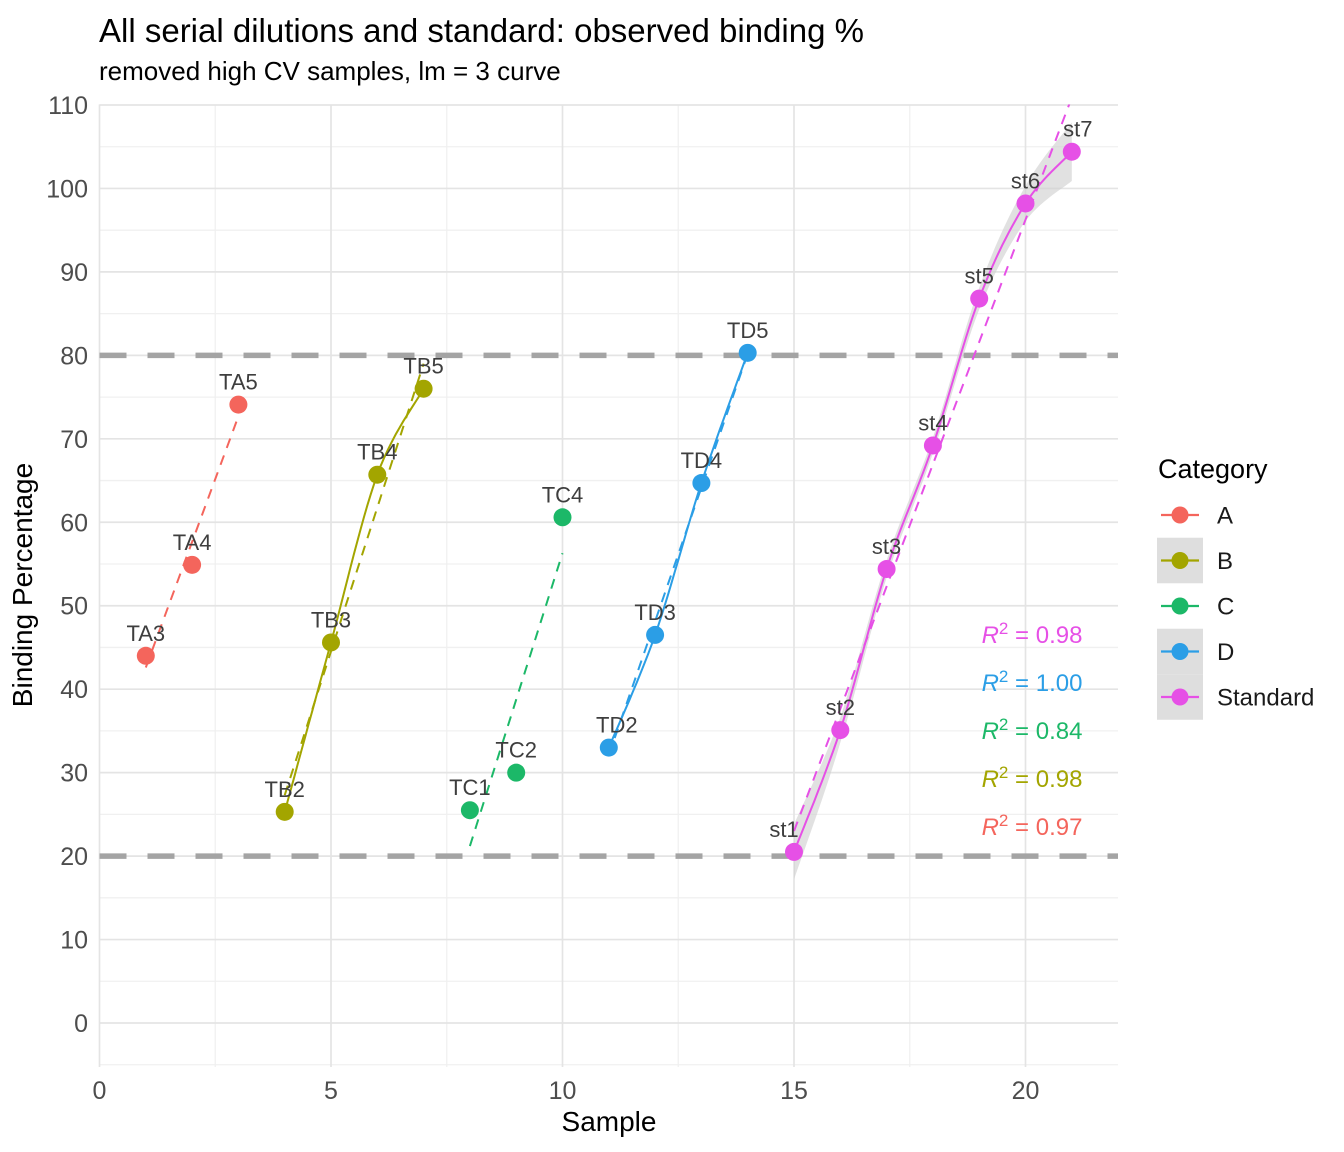 This screenshot has width=1344, height=1152. I want to click on x-tick-10: 10, so click(563, 1091).